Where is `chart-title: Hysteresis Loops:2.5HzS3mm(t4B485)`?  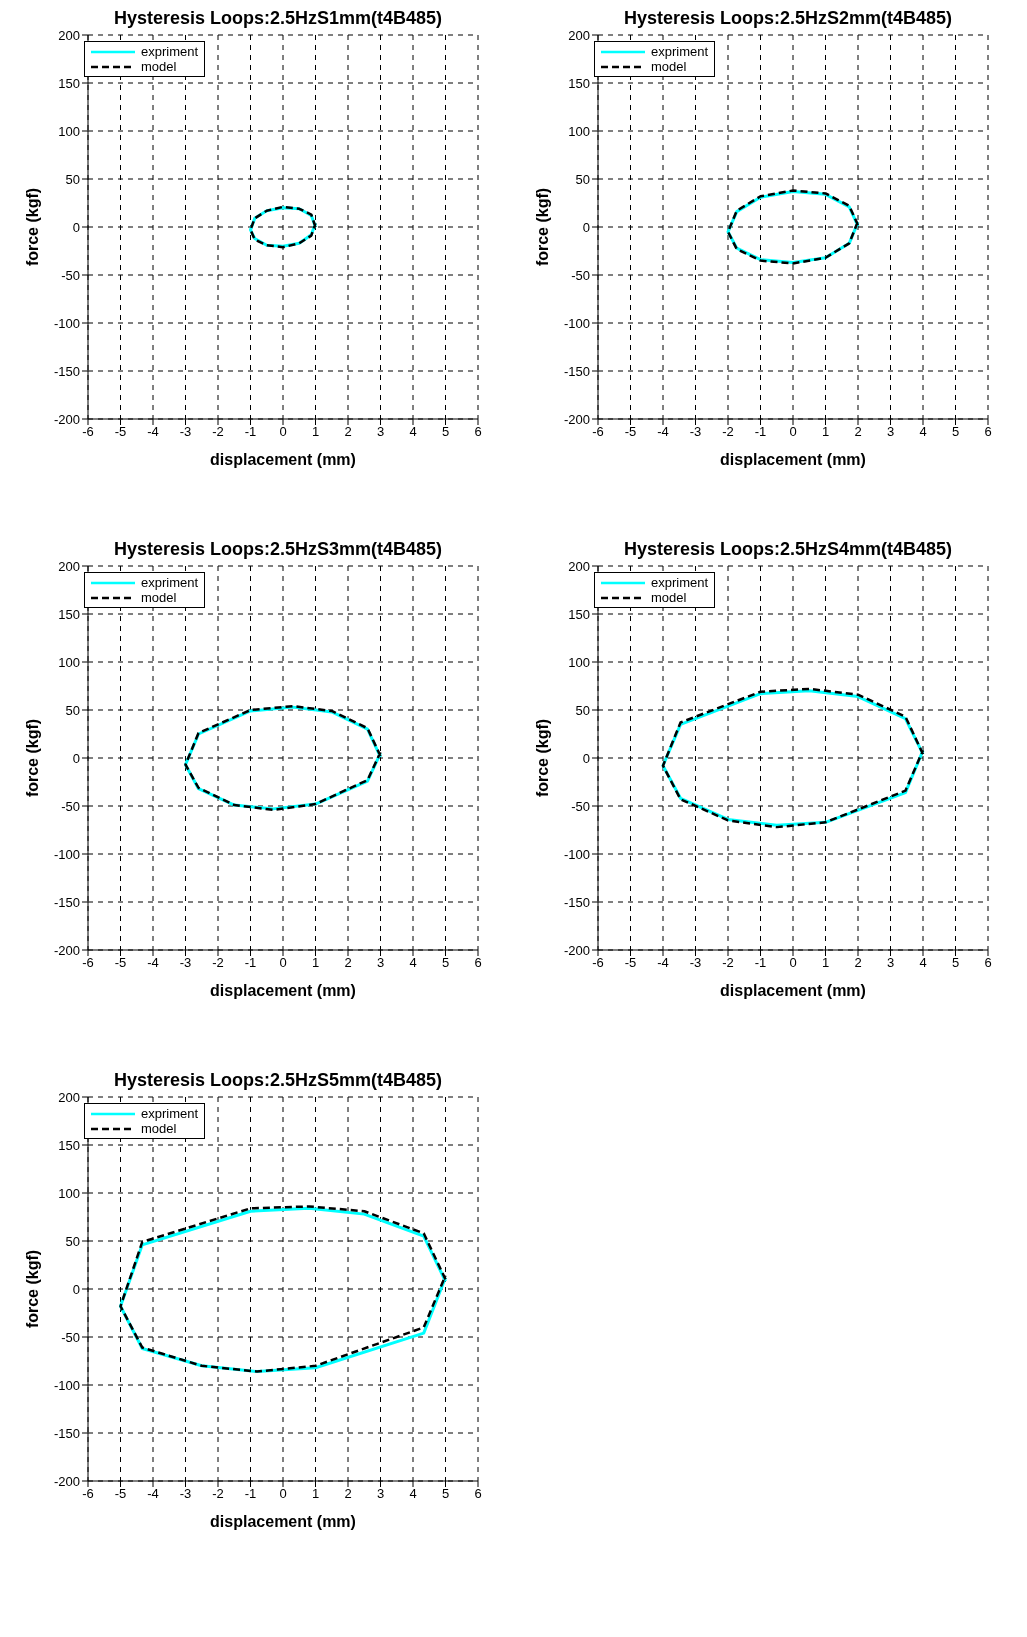
chart-title: Hysteresis Loops:2.5HzS3mm(t4B485) is located at coordinates (278, 549).